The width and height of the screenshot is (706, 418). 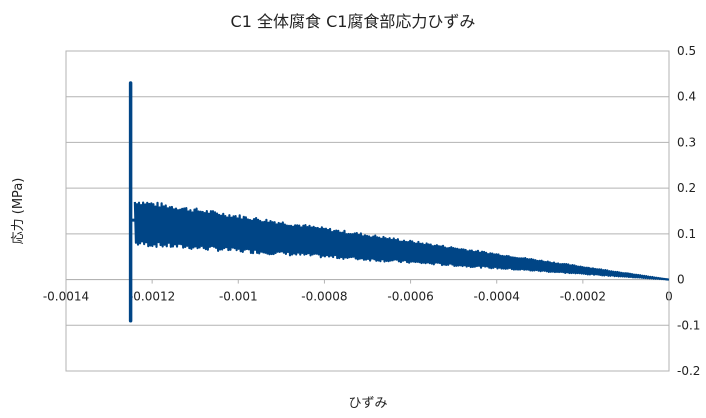 I want to click on x-tick-label: -0.0014, so click(x=66, y=297).